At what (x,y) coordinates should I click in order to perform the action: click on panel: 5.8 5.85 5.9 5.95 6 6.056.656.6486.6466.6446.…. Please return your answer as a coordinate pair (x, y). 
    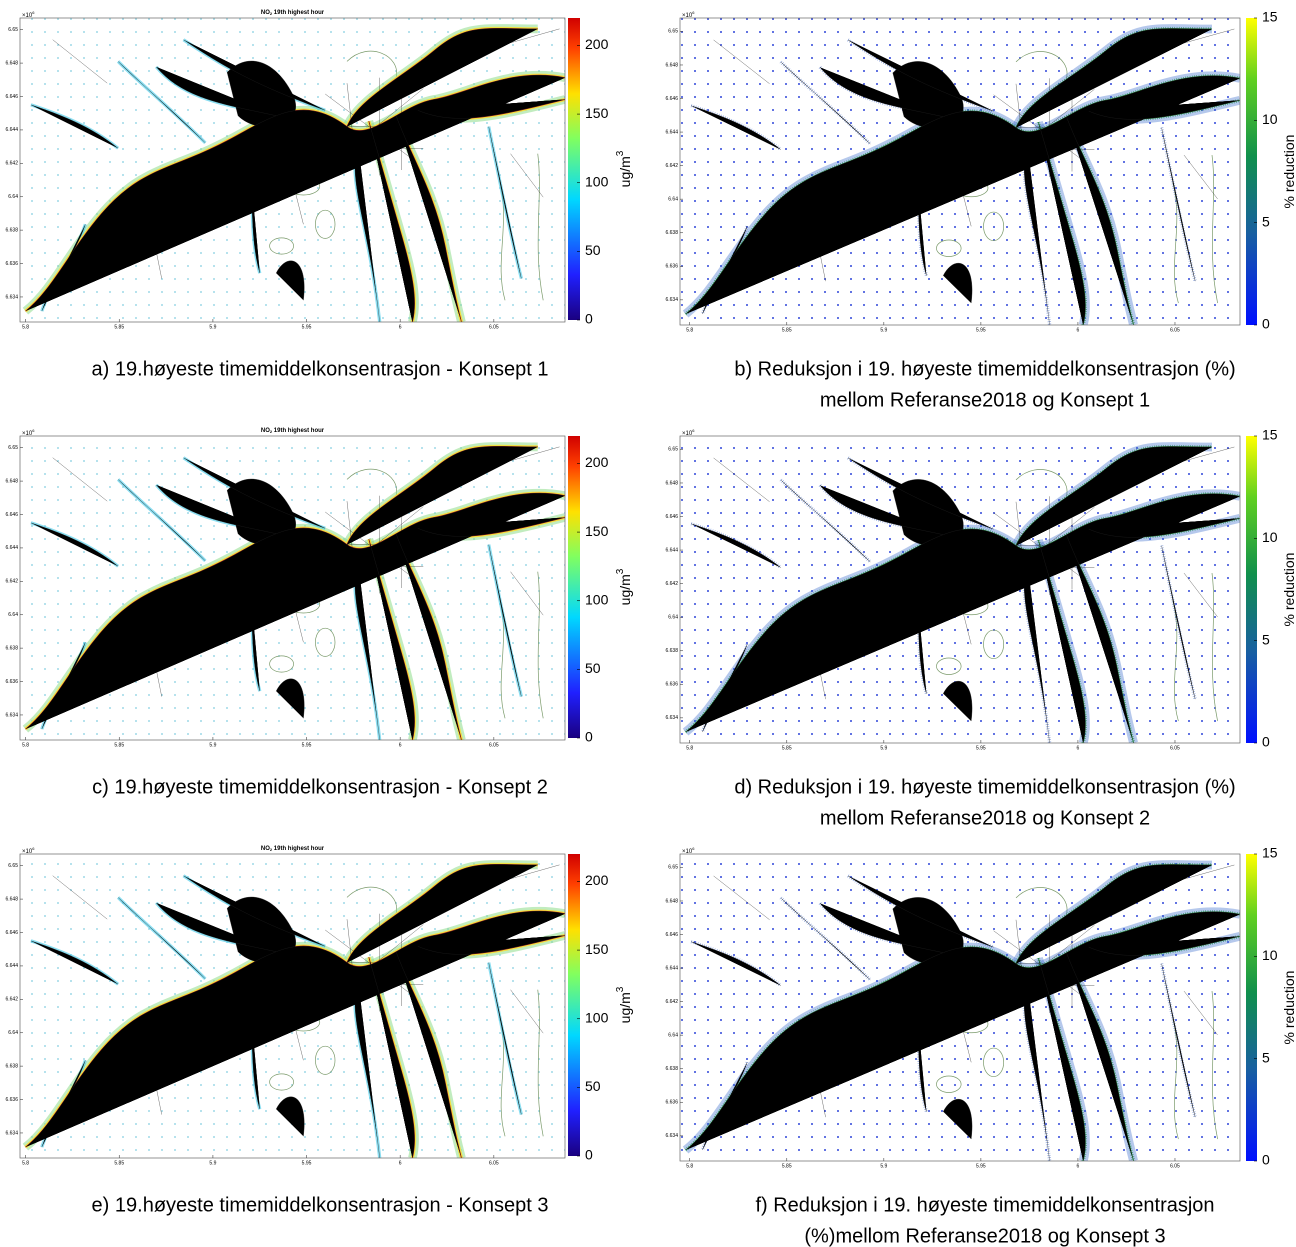
    Looking at the image, I should click on (318, 195).